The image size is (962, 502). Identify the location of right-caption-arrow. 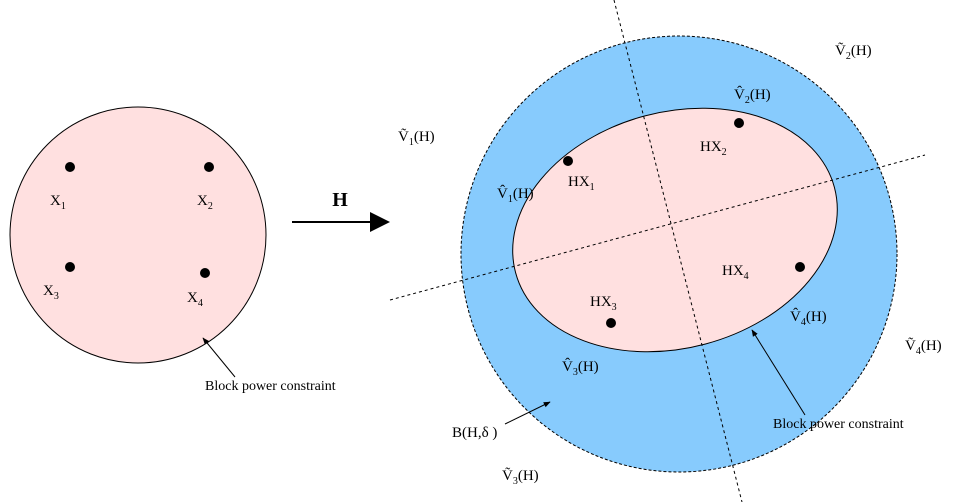
(778, 372).